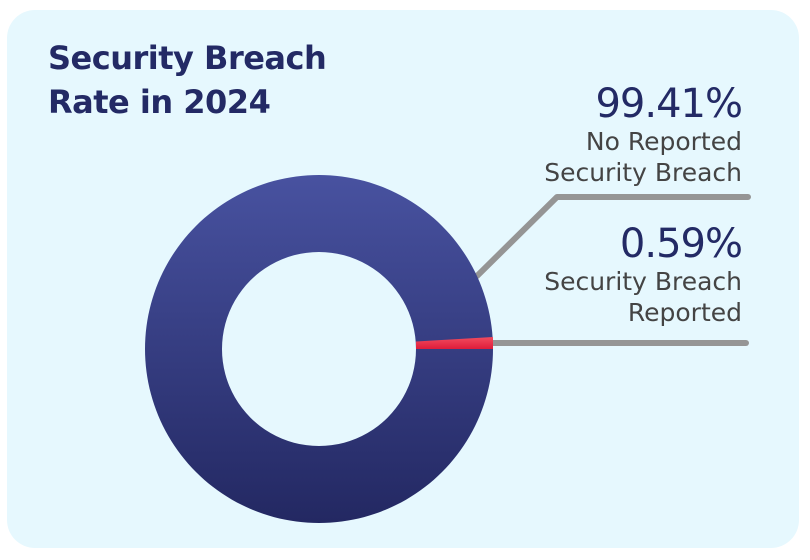 The width and height of the screenshot is (810, 560). What do you see at coordinates (187, 80) in the screenshot?
I see `chart-title: Security Breach Rate in 2024` at bounding box center [187, 80].